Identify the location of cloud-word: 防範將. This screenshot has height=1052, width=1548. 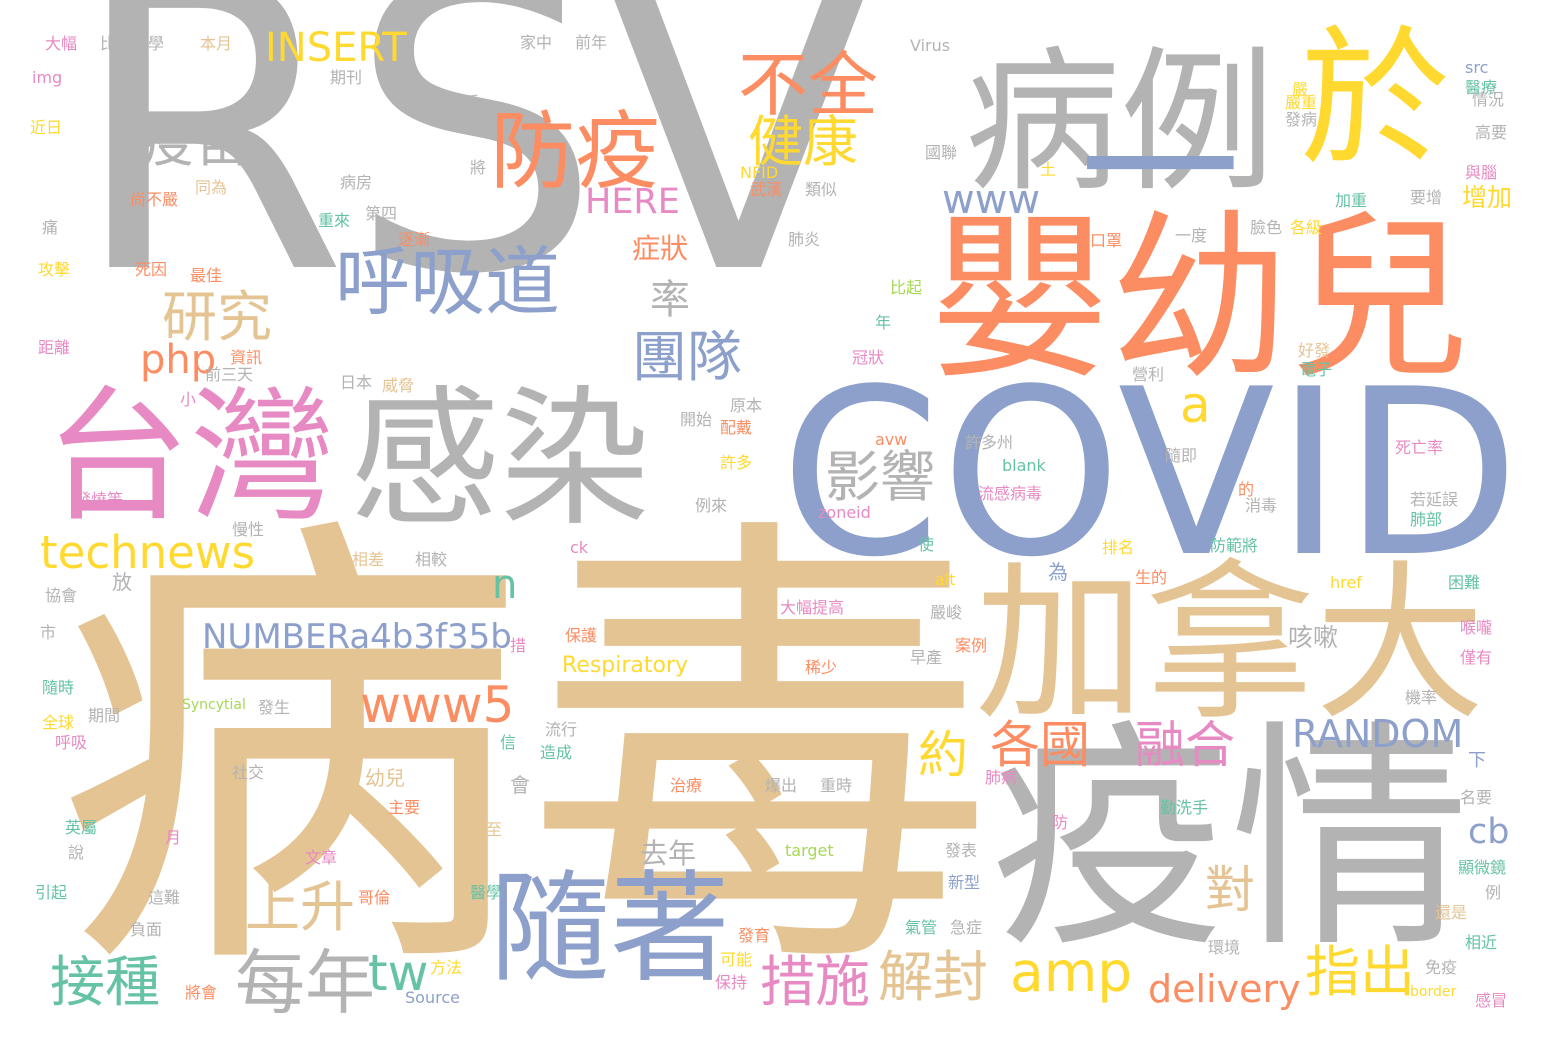
(1234, 545).